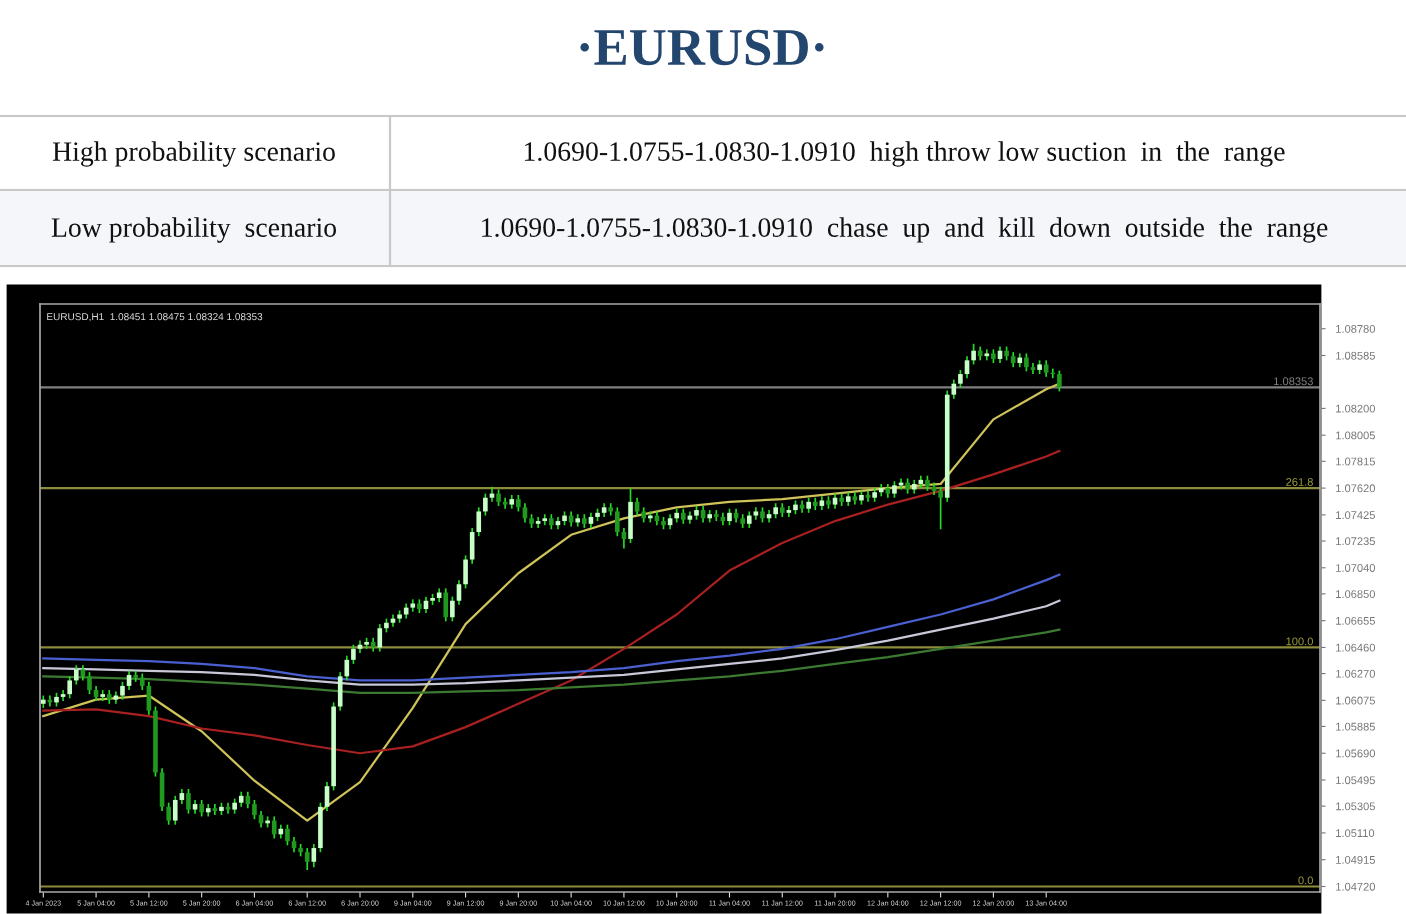 The width and height of the screenshot is (1406, 914). I want to click on chart-title: ·EURUSD·, so click(702, 47).